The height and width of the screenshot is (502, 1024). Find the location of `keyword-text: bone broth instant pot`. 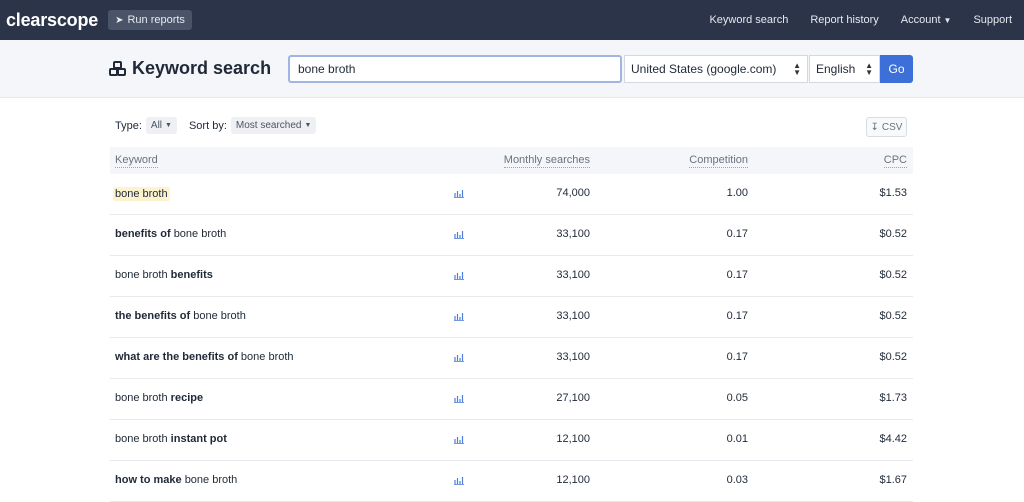

keyword-text: bone broth instant pot is located at coordinates (171, 439).